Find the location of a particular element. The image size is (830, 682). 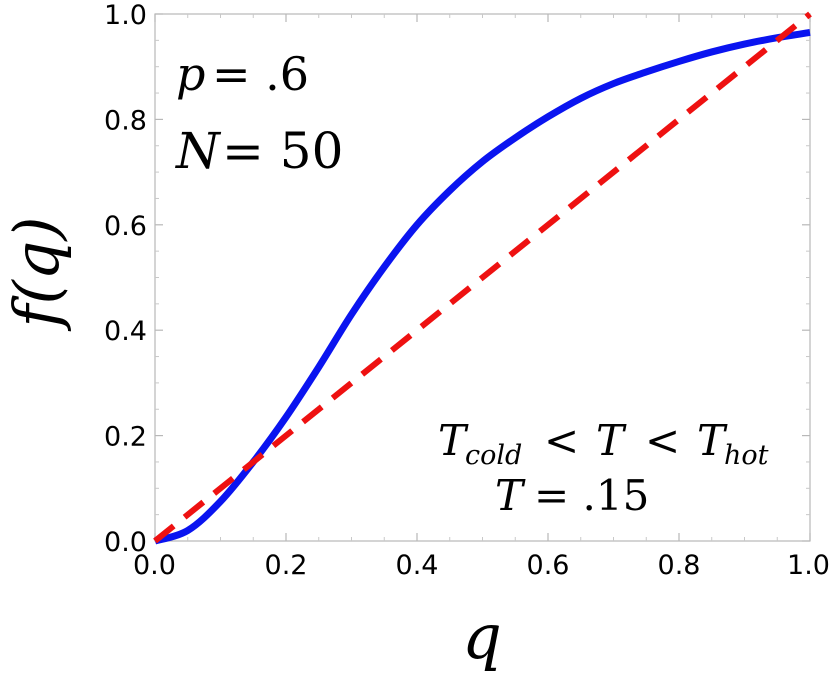

annotation-t-value: T = .15 is located at coordinates (572, 495).